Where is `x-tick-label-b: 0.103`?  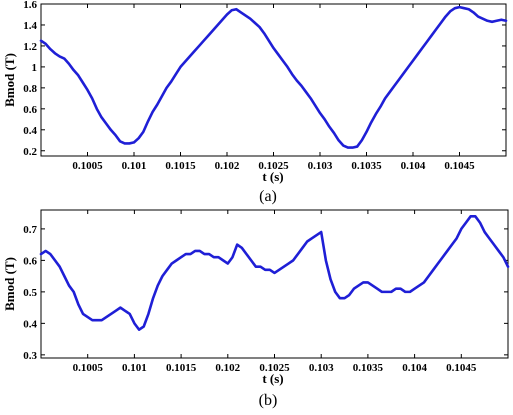
x-tick-label-b: 0.103 is located at coordinates (321, 368).